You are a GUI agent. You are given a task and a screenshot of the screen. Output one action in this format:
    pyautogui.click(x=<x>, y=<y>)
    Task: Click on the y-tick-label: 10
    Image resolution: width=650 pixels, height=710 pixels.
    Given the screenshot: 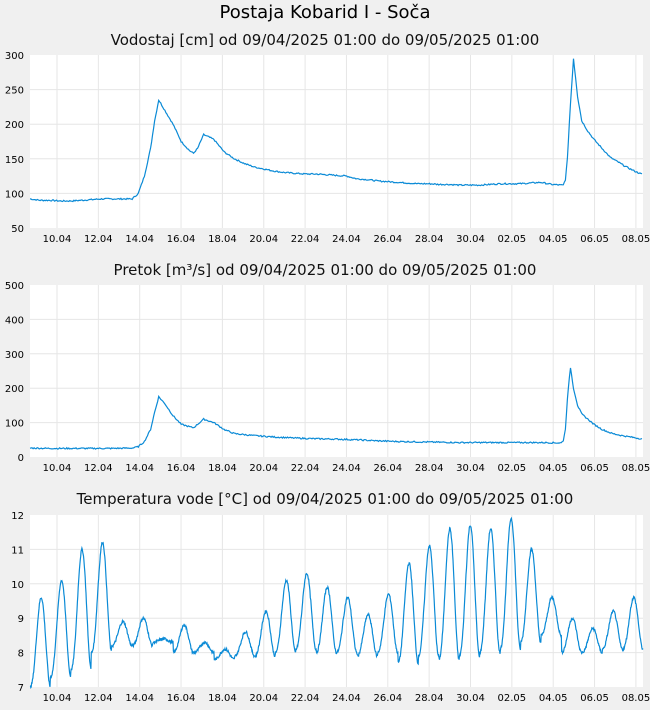 What is the action you would take?
    pyautogui.click(x=17, y=585)
    